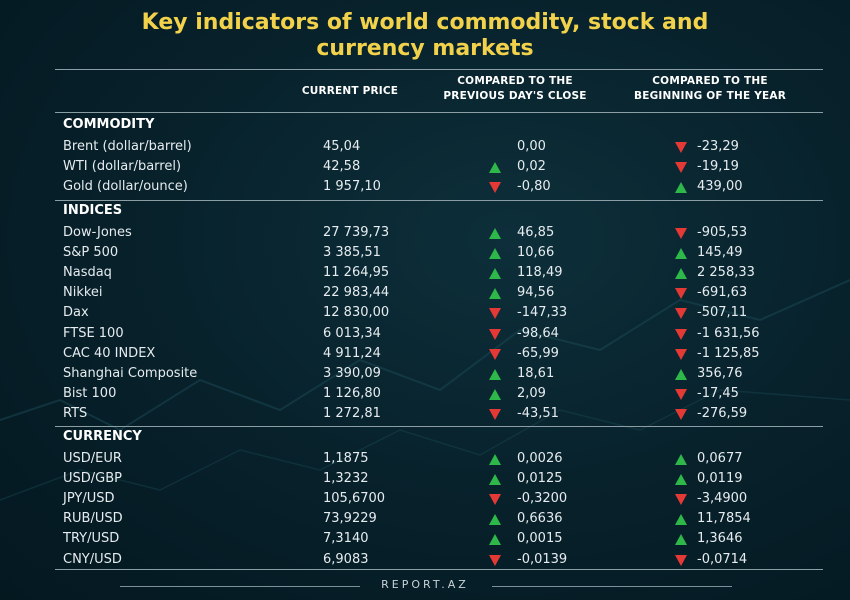 The image size is (850, 600). Describe the element at coordinates (531, 393) in the screenshot. I see `change-previous-day: 2,09` at that location.